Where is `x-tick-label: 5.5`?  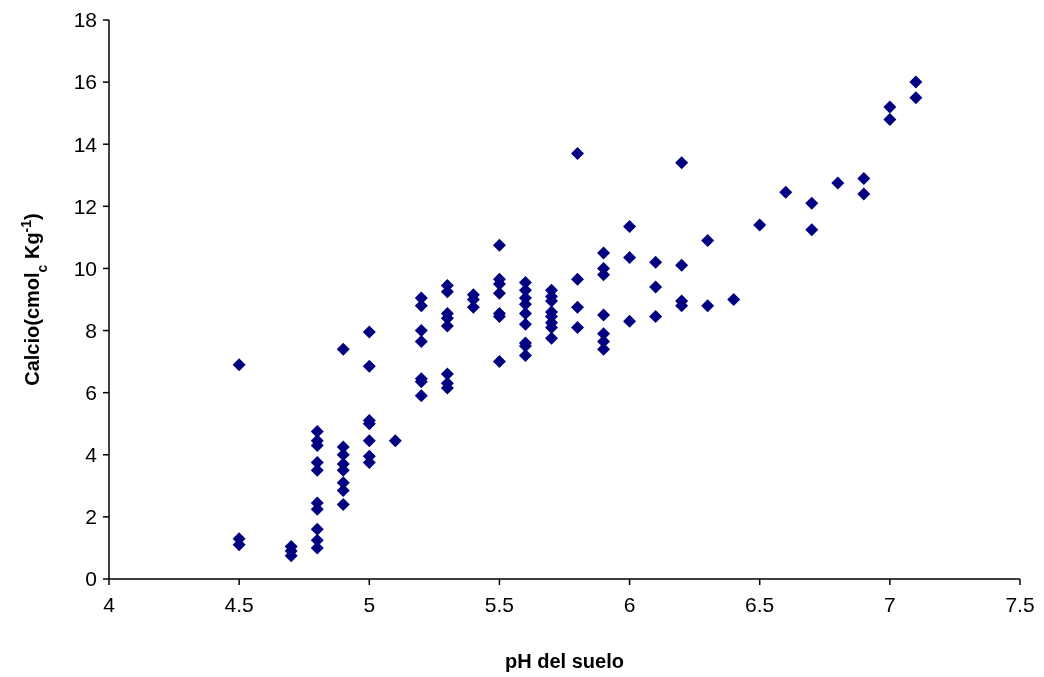
x-tick-label: 5.5 is located at coordinates (499, 604).